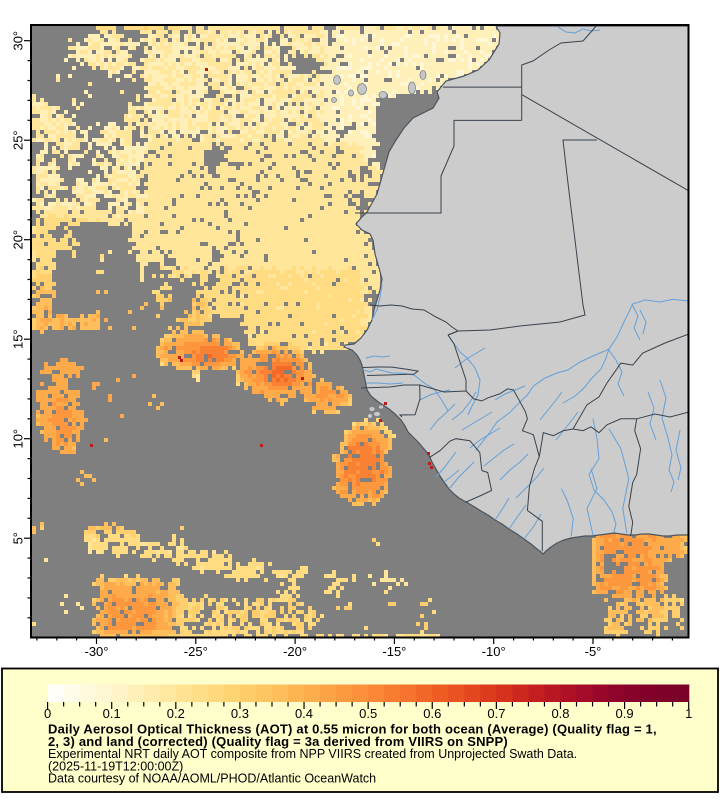  I want to click on svg-text: 0.5, so click(368, 713).